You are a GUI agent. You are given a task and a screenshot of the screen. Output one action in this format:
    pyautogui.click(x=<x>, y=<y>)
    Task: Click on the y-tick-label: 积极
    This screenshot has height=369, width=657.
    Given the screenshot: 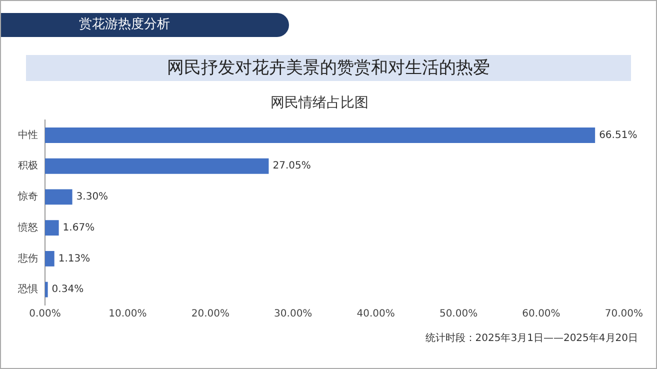 What is the action you would take?
    pyautogui.click(x=28, y=166)
    